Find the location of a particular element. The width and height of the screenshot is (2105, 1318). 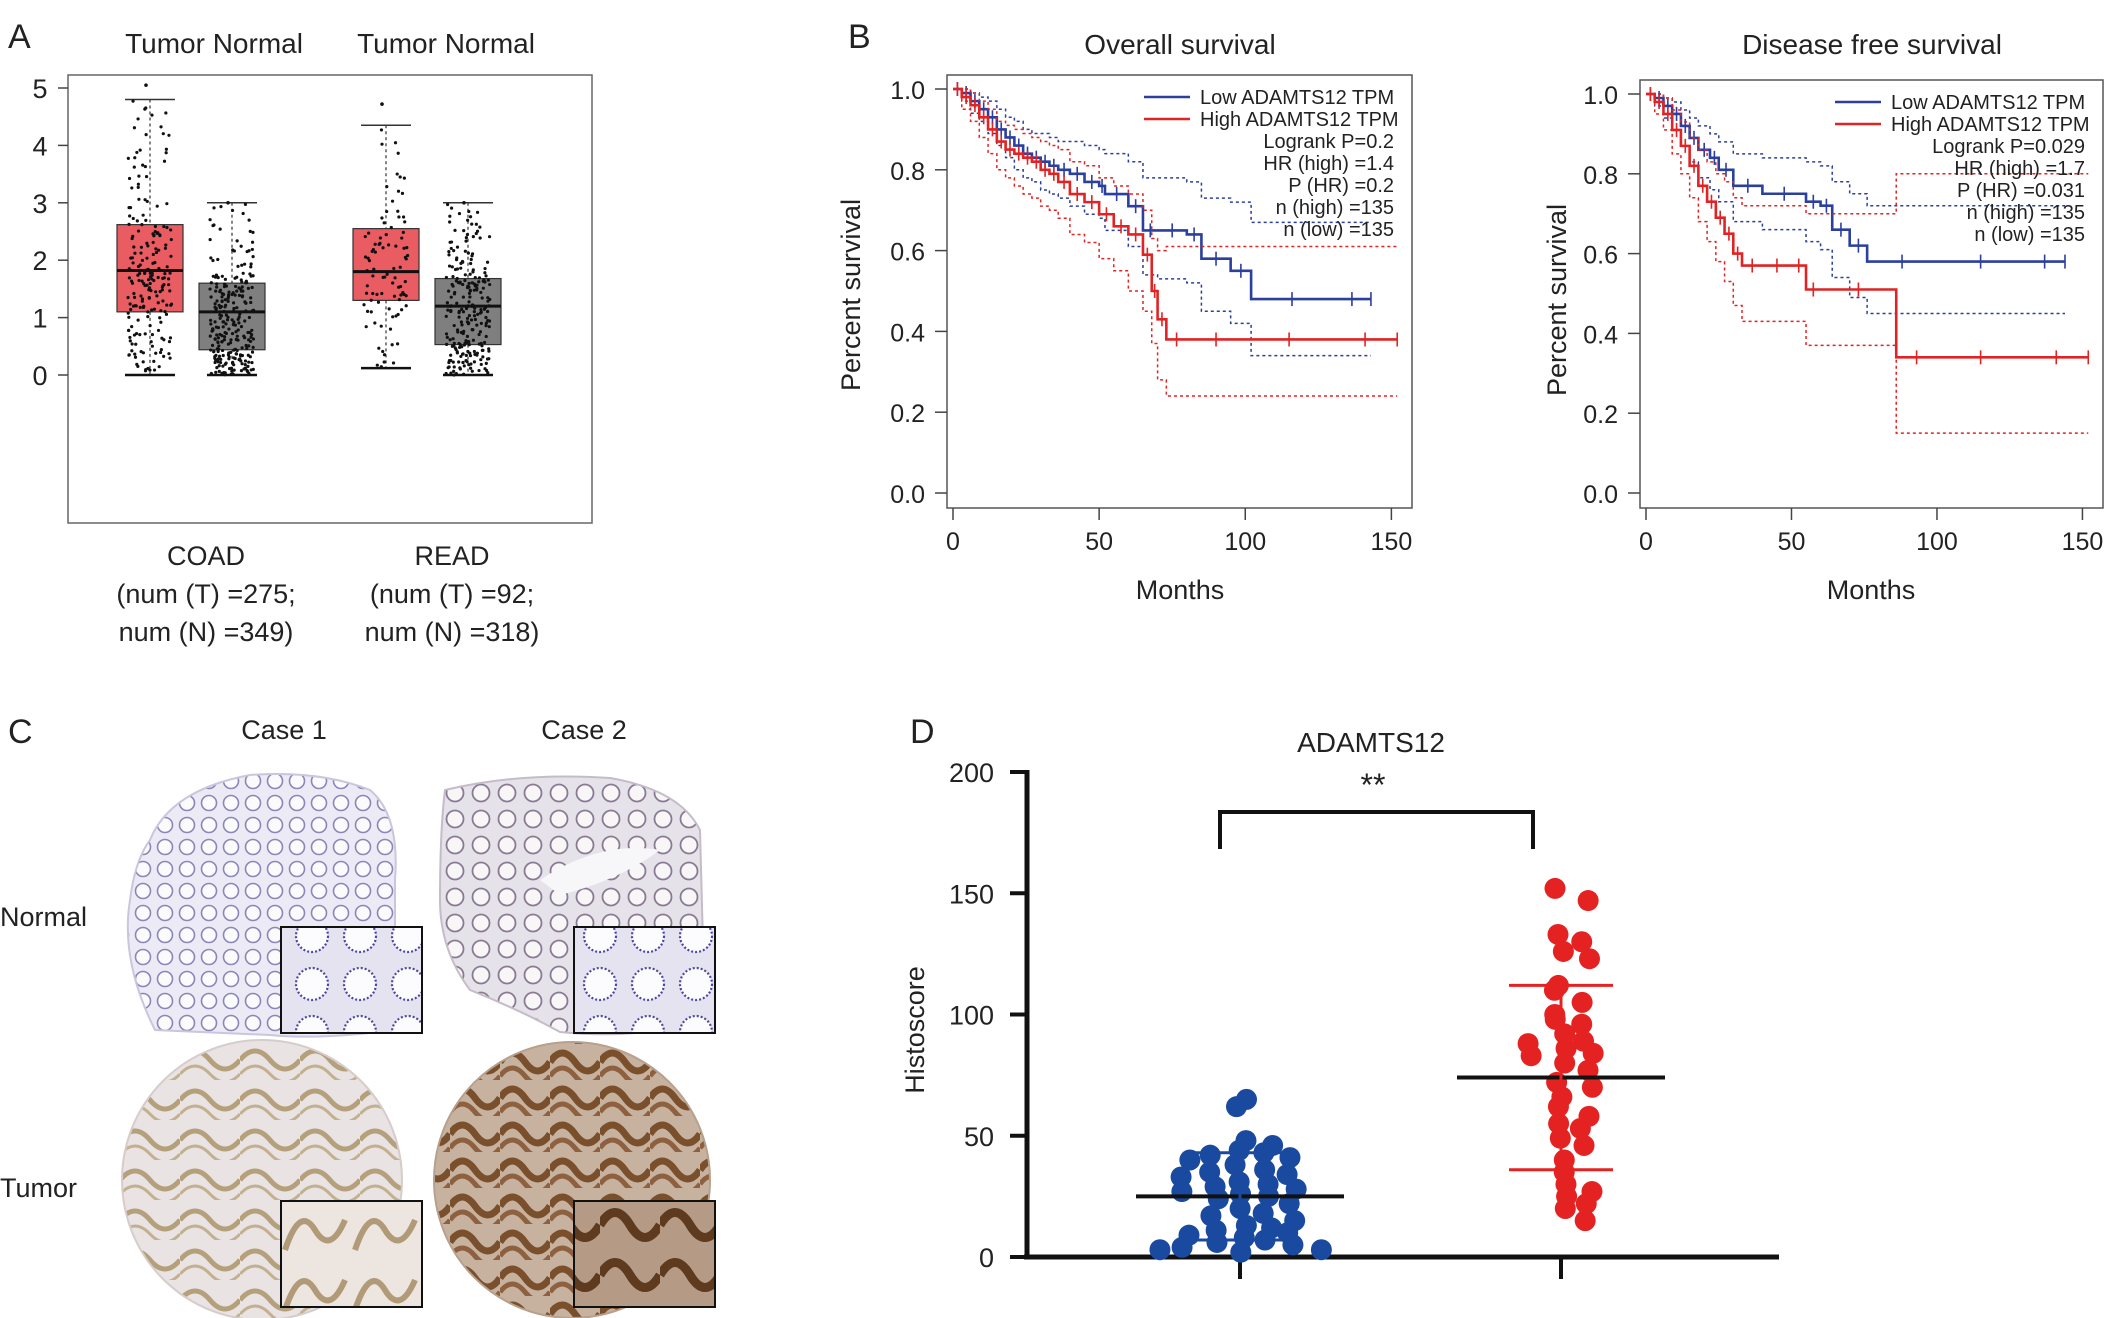

km-stat: Logrank P=0.029 is located at coordinates (2008, 147).